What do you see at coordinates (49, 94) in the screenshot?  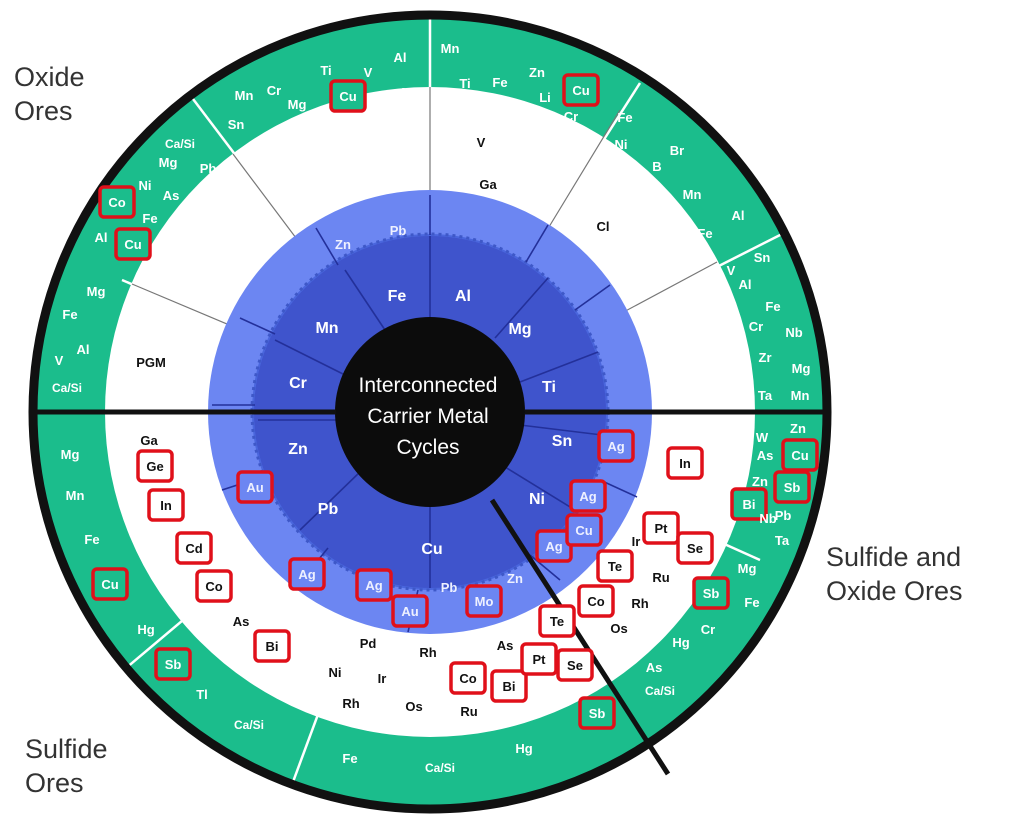 I see `oxide-ores-label: Oxide Ores` at bounding box center [49, 94].